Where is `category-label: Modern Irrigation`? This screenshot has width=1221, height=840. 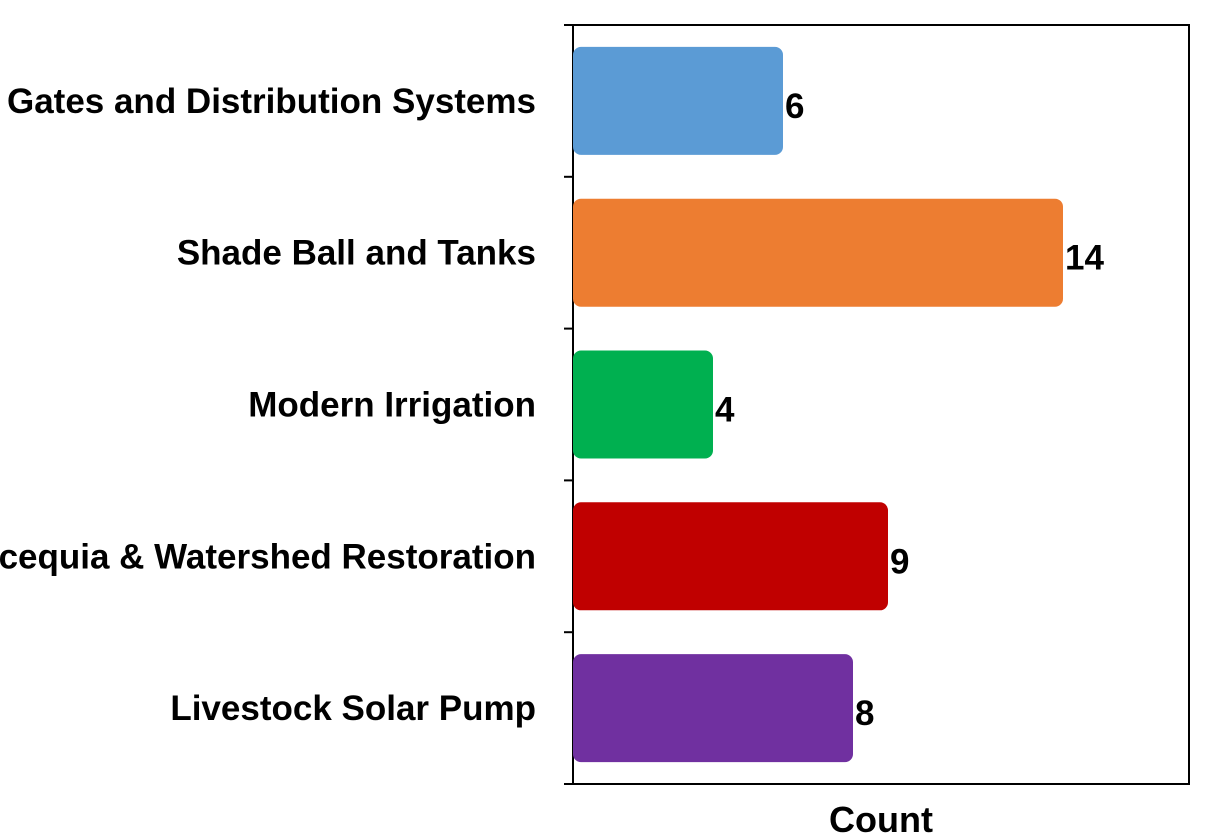 category-label: Modern Irrigation is located at coordinates (392, 405).